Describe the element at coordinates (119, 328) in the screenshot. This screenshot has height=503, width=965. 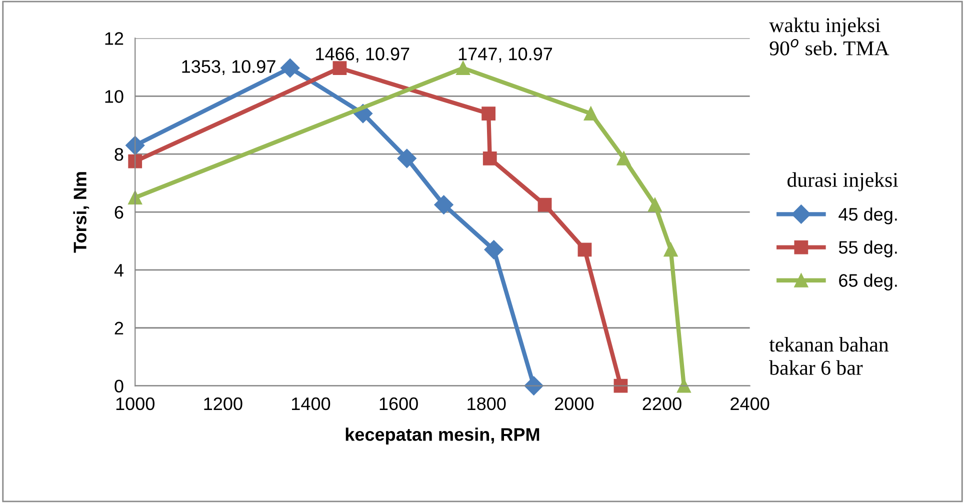
I see `y-tick-label: 2` at that location.